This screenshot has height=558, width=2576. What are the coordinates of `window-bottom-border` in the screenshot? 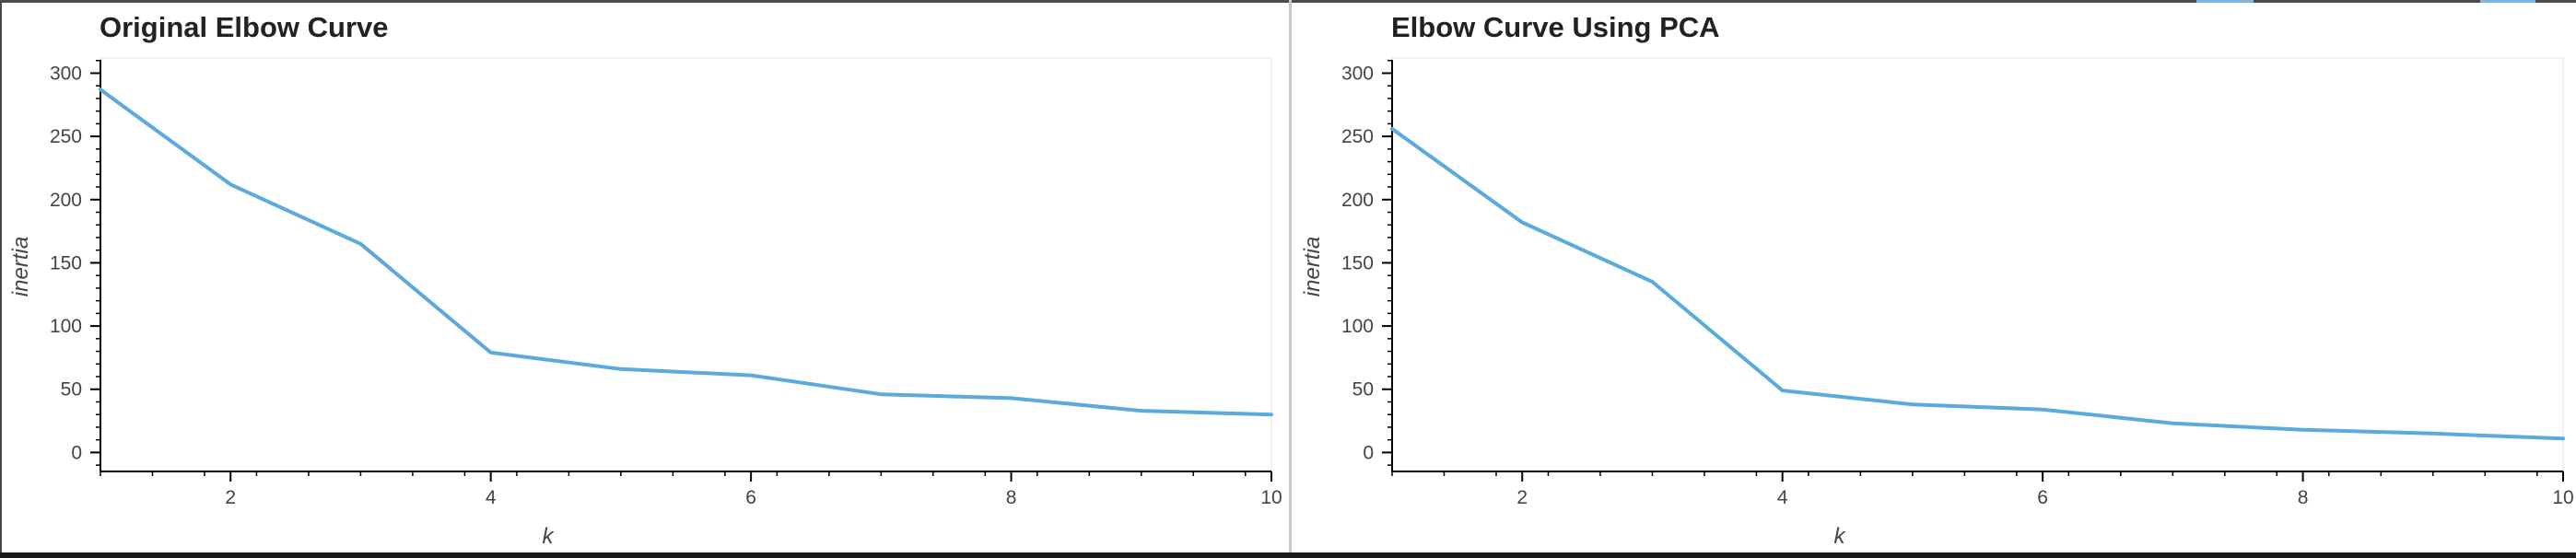 It's located at (1288, 555).